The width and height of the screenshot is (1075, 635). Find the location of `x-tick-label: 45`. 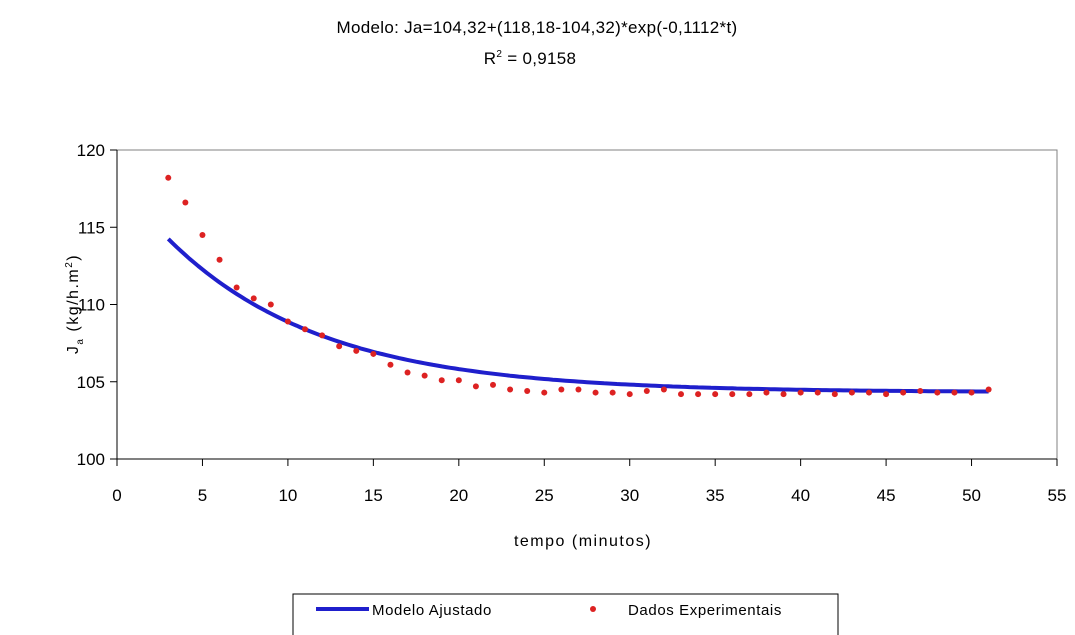

x-tick-label: 45 is located at coordinates (886, 495).